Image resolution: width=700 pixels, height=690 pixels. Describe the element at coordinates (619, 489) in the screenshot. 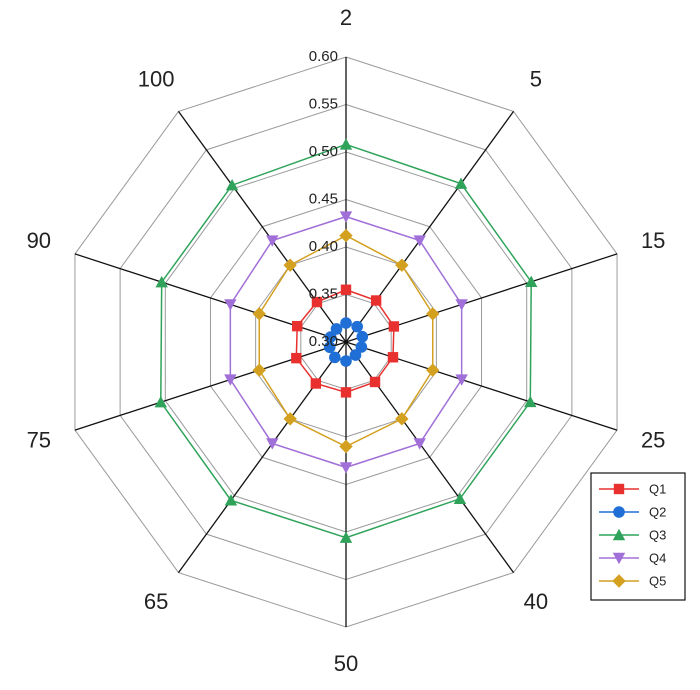

I see `legend-marker-Q1` at that location.